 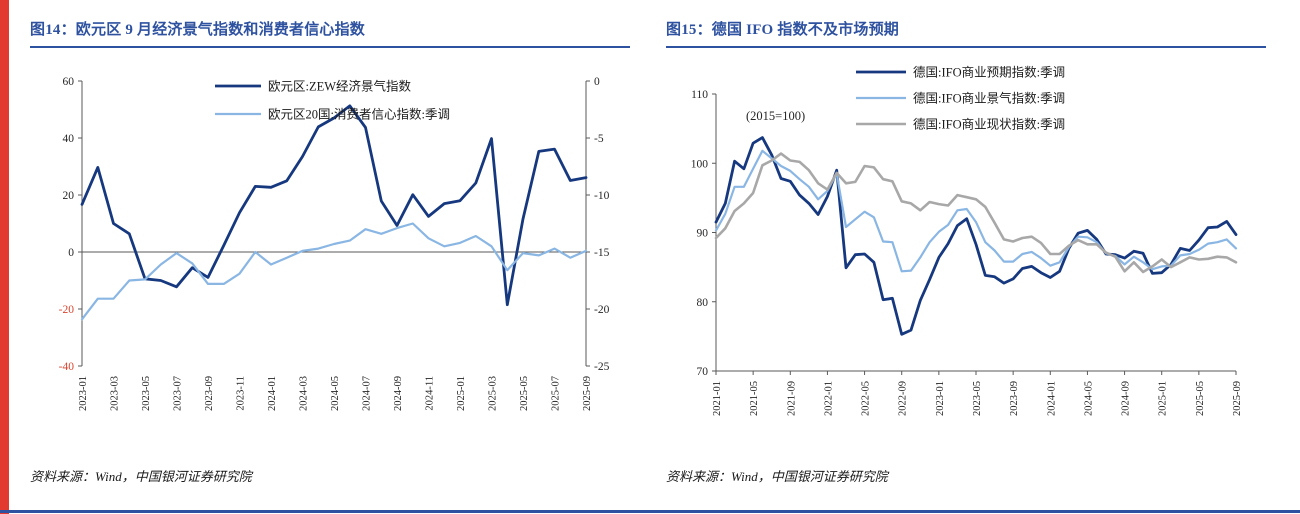 I want to click on figure-15-source: 资料来源：Wind，中国银河证券研究院, so click(x=777, y=476).